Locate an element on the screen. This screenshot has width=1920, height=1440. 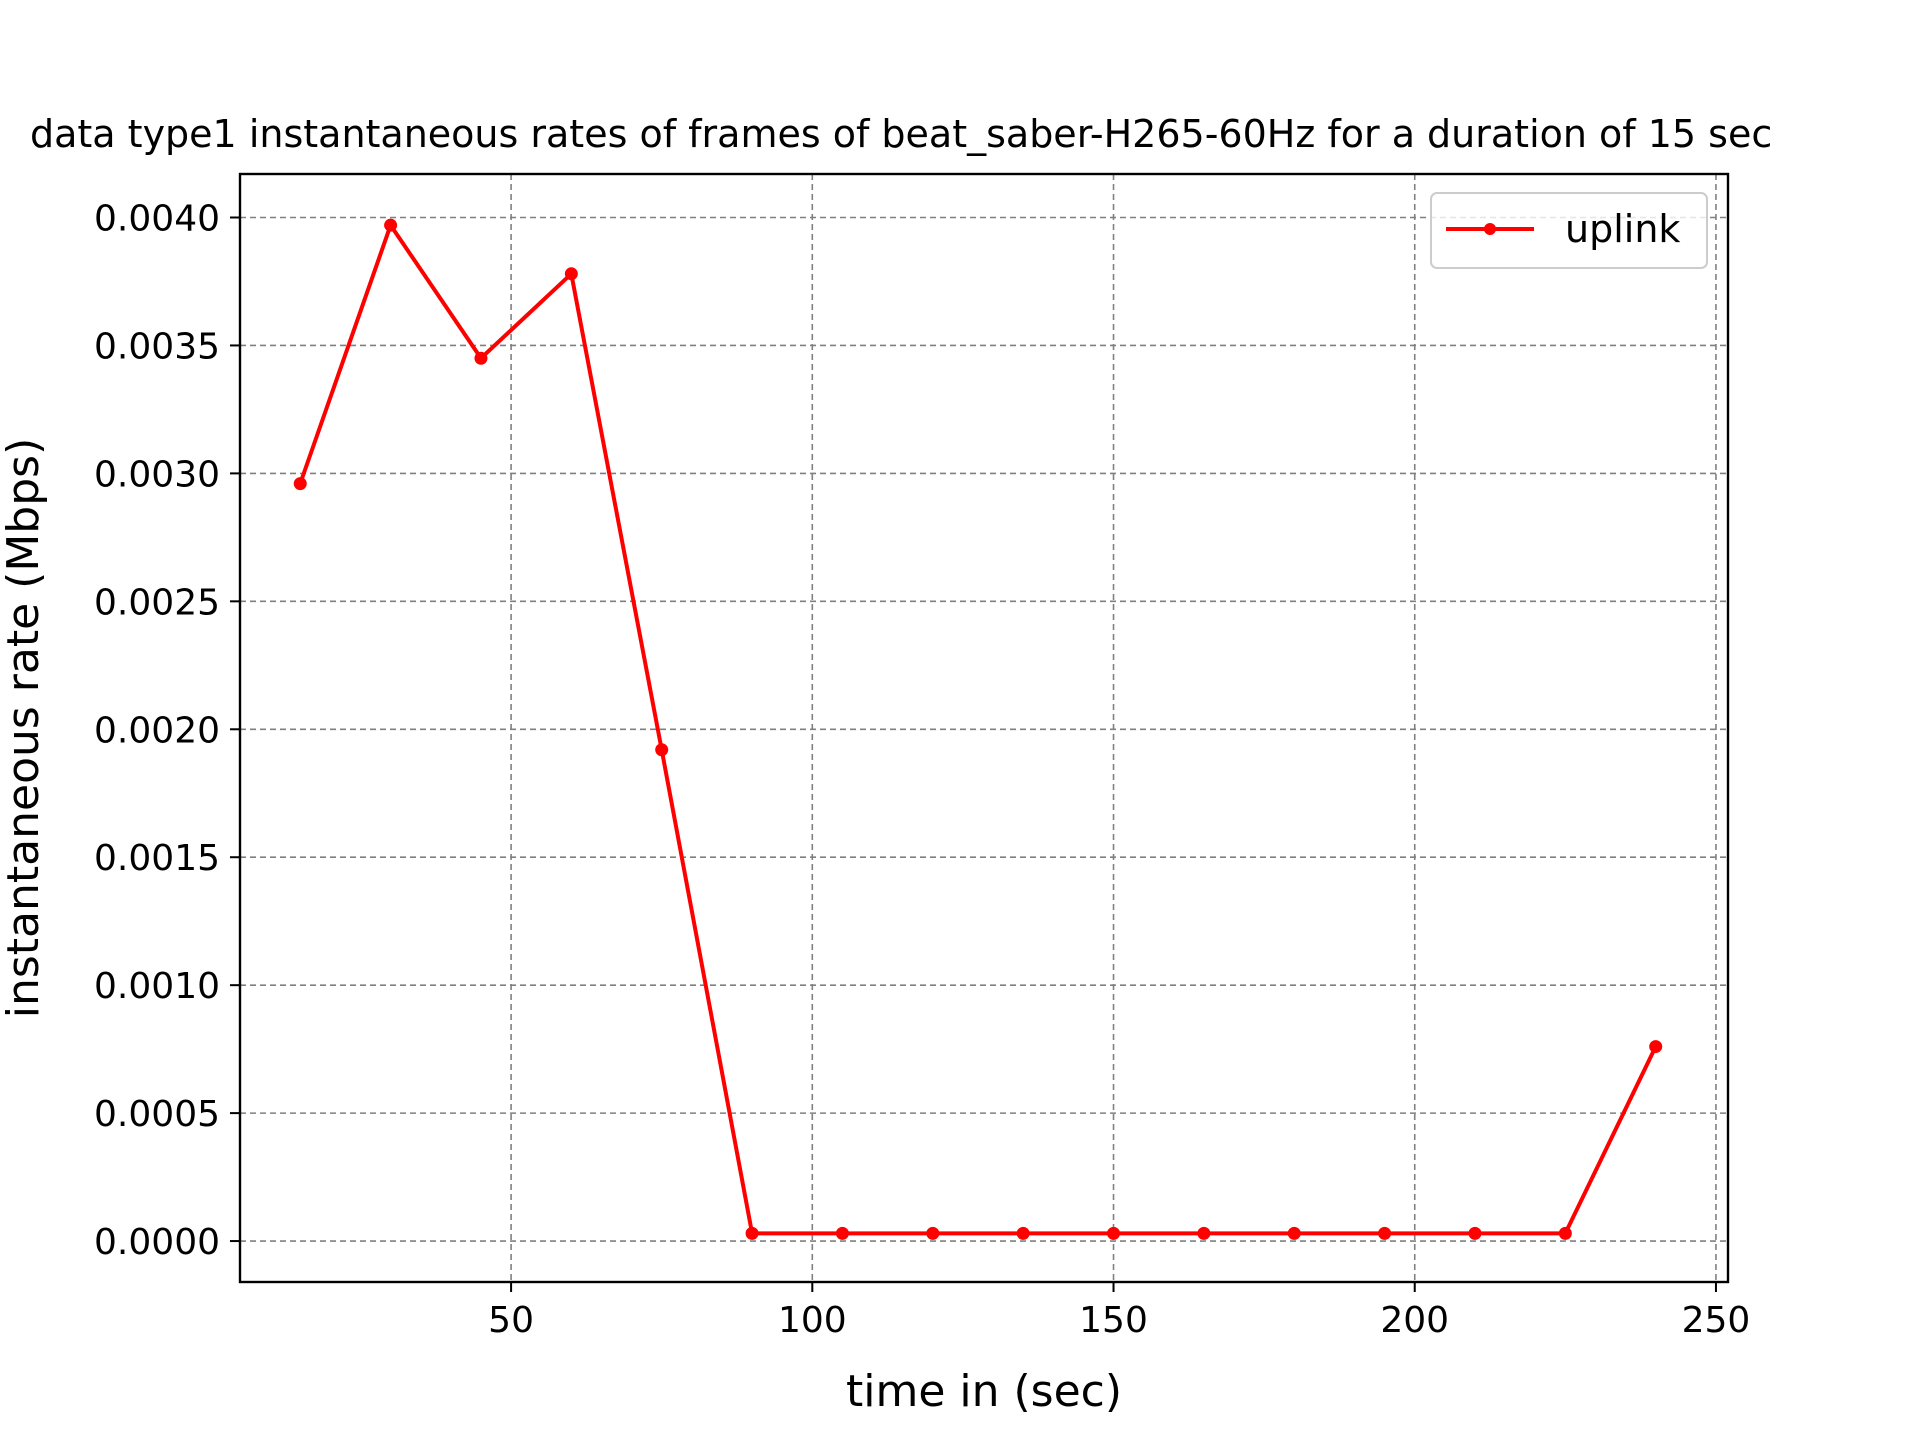
x-axis-label: time in (sec) is located at coordinates (984, 1391).